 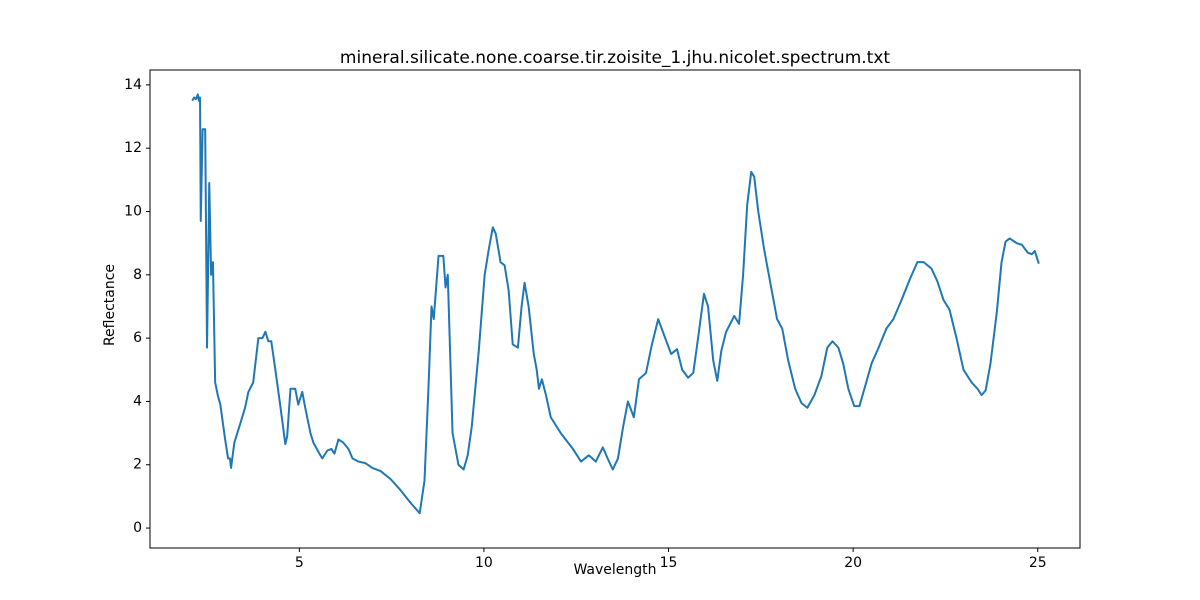 What do you see at coordinates (299, 563) in the screenshot?
I see `x-tick-label: 5` at bounding box center [299, 563].